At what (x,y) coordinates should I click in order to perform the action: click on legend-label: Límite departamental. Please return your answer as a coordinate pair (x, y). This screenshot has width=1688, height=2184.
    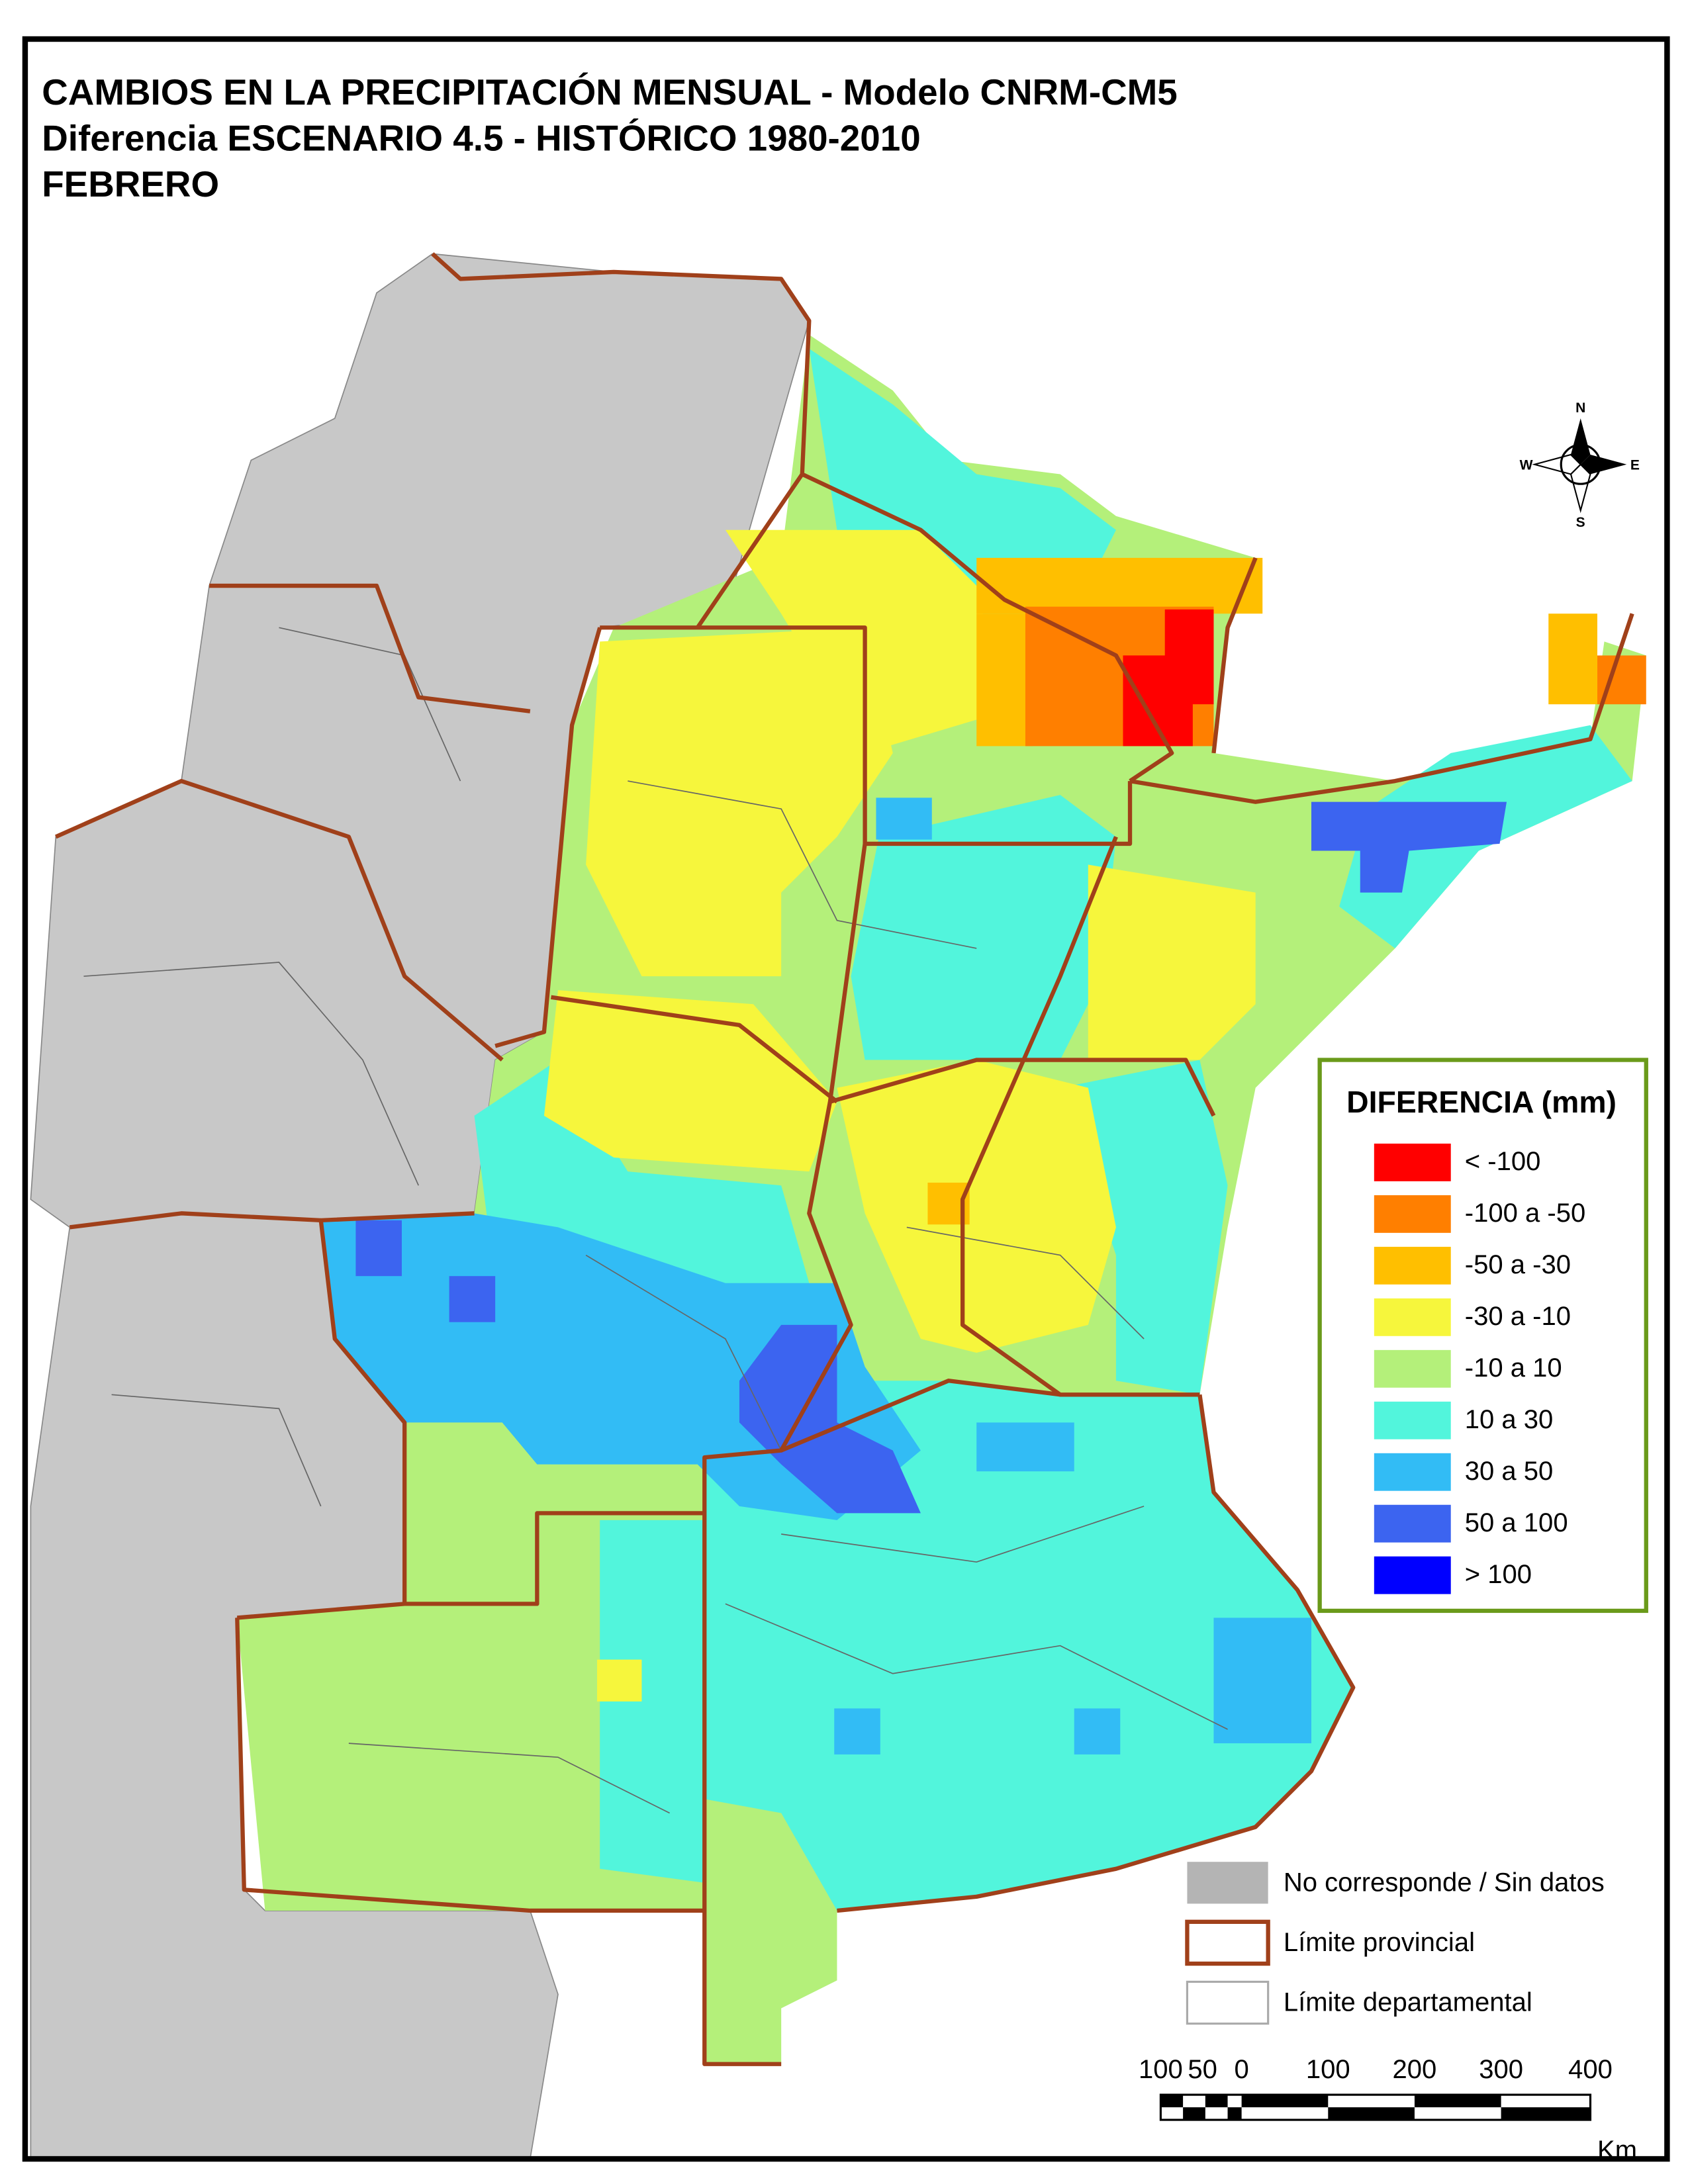
    Looking at the image, I should click on (1408, 2002).